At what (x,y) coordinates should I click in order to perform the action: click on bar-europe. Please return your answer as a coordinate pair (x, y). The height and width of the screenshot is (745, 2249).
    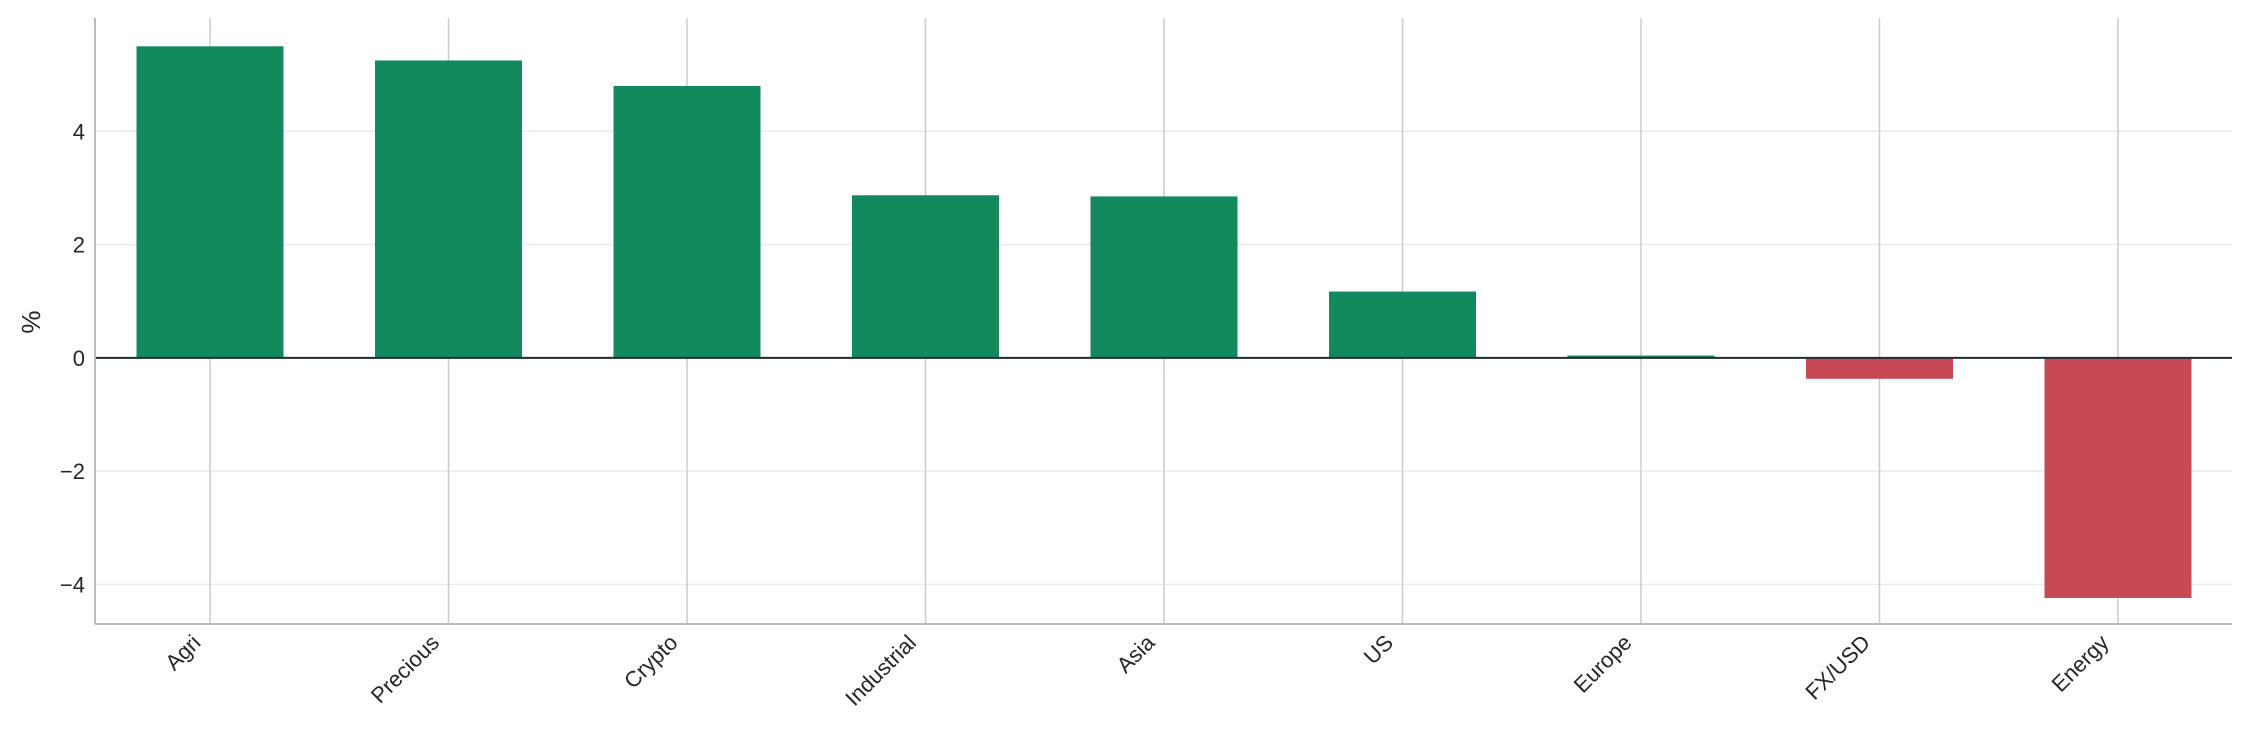
    Looking at the image, I should click on (1641, 356).